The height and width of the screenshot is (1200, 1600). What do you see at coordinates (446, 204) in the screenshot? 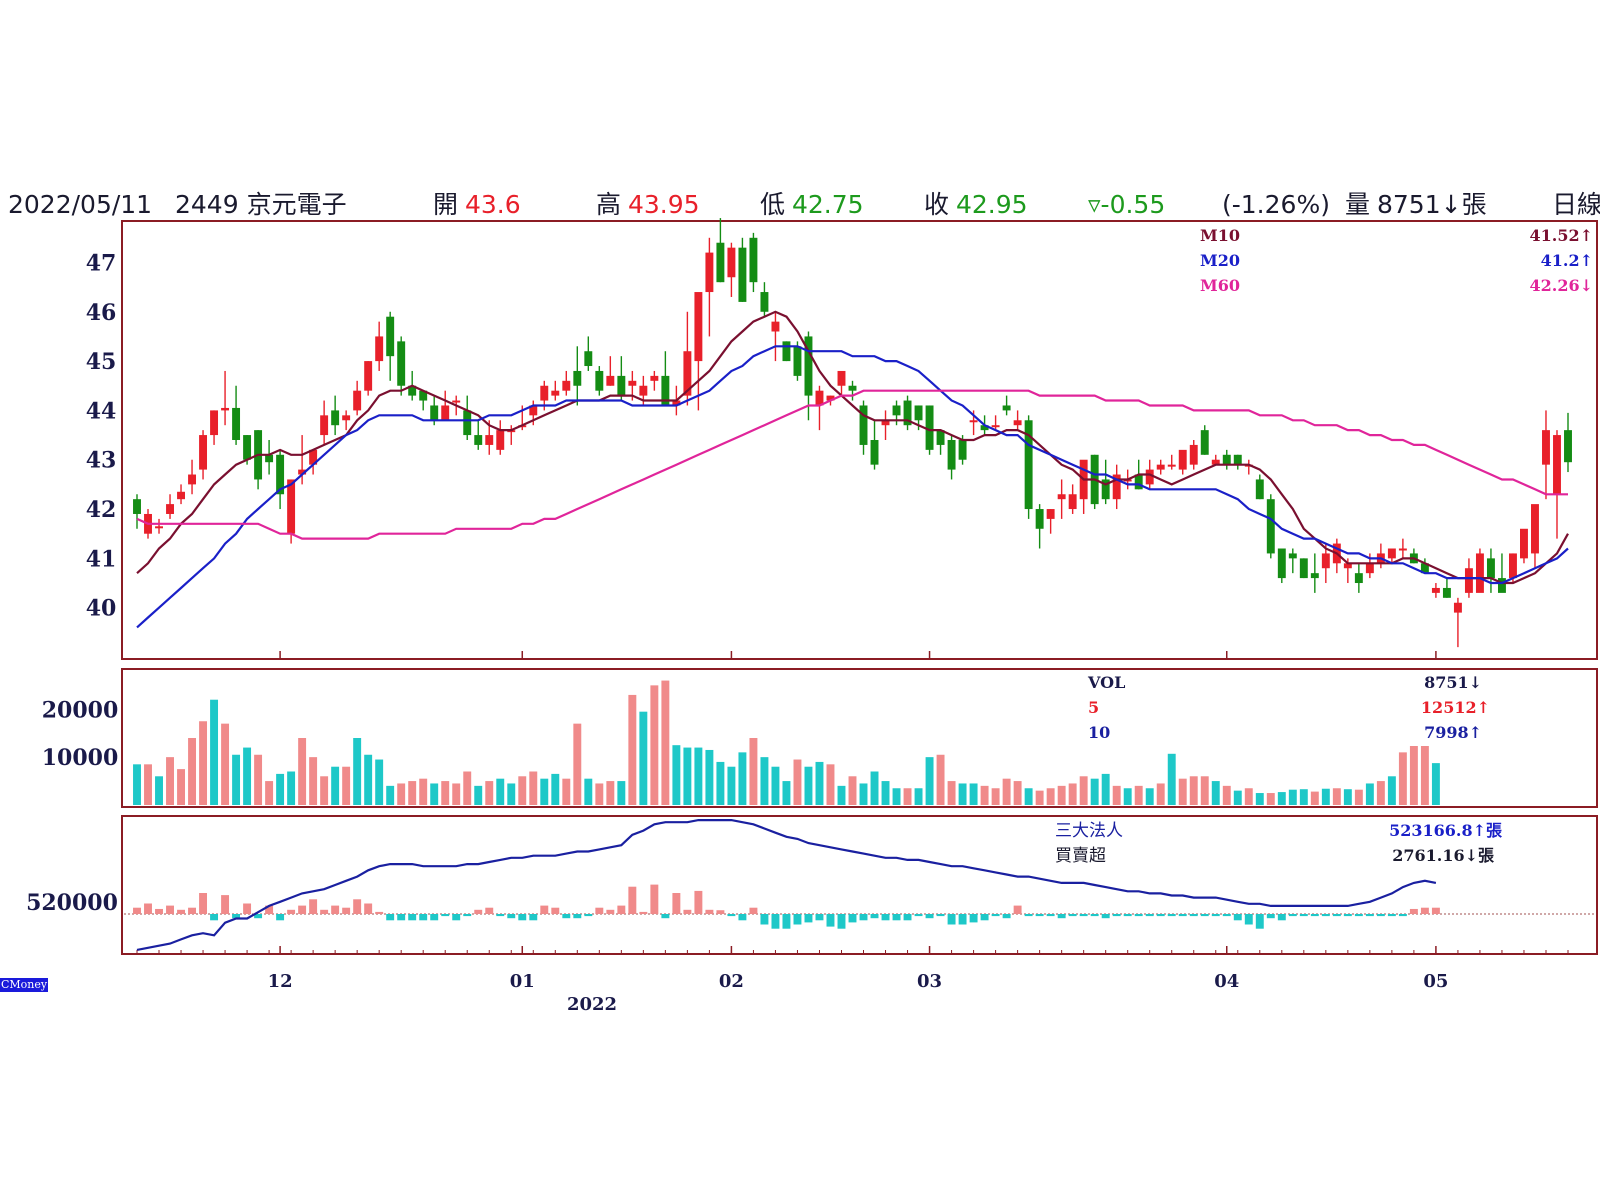
I see `open-label: 開` at bounding box center [446, 204].